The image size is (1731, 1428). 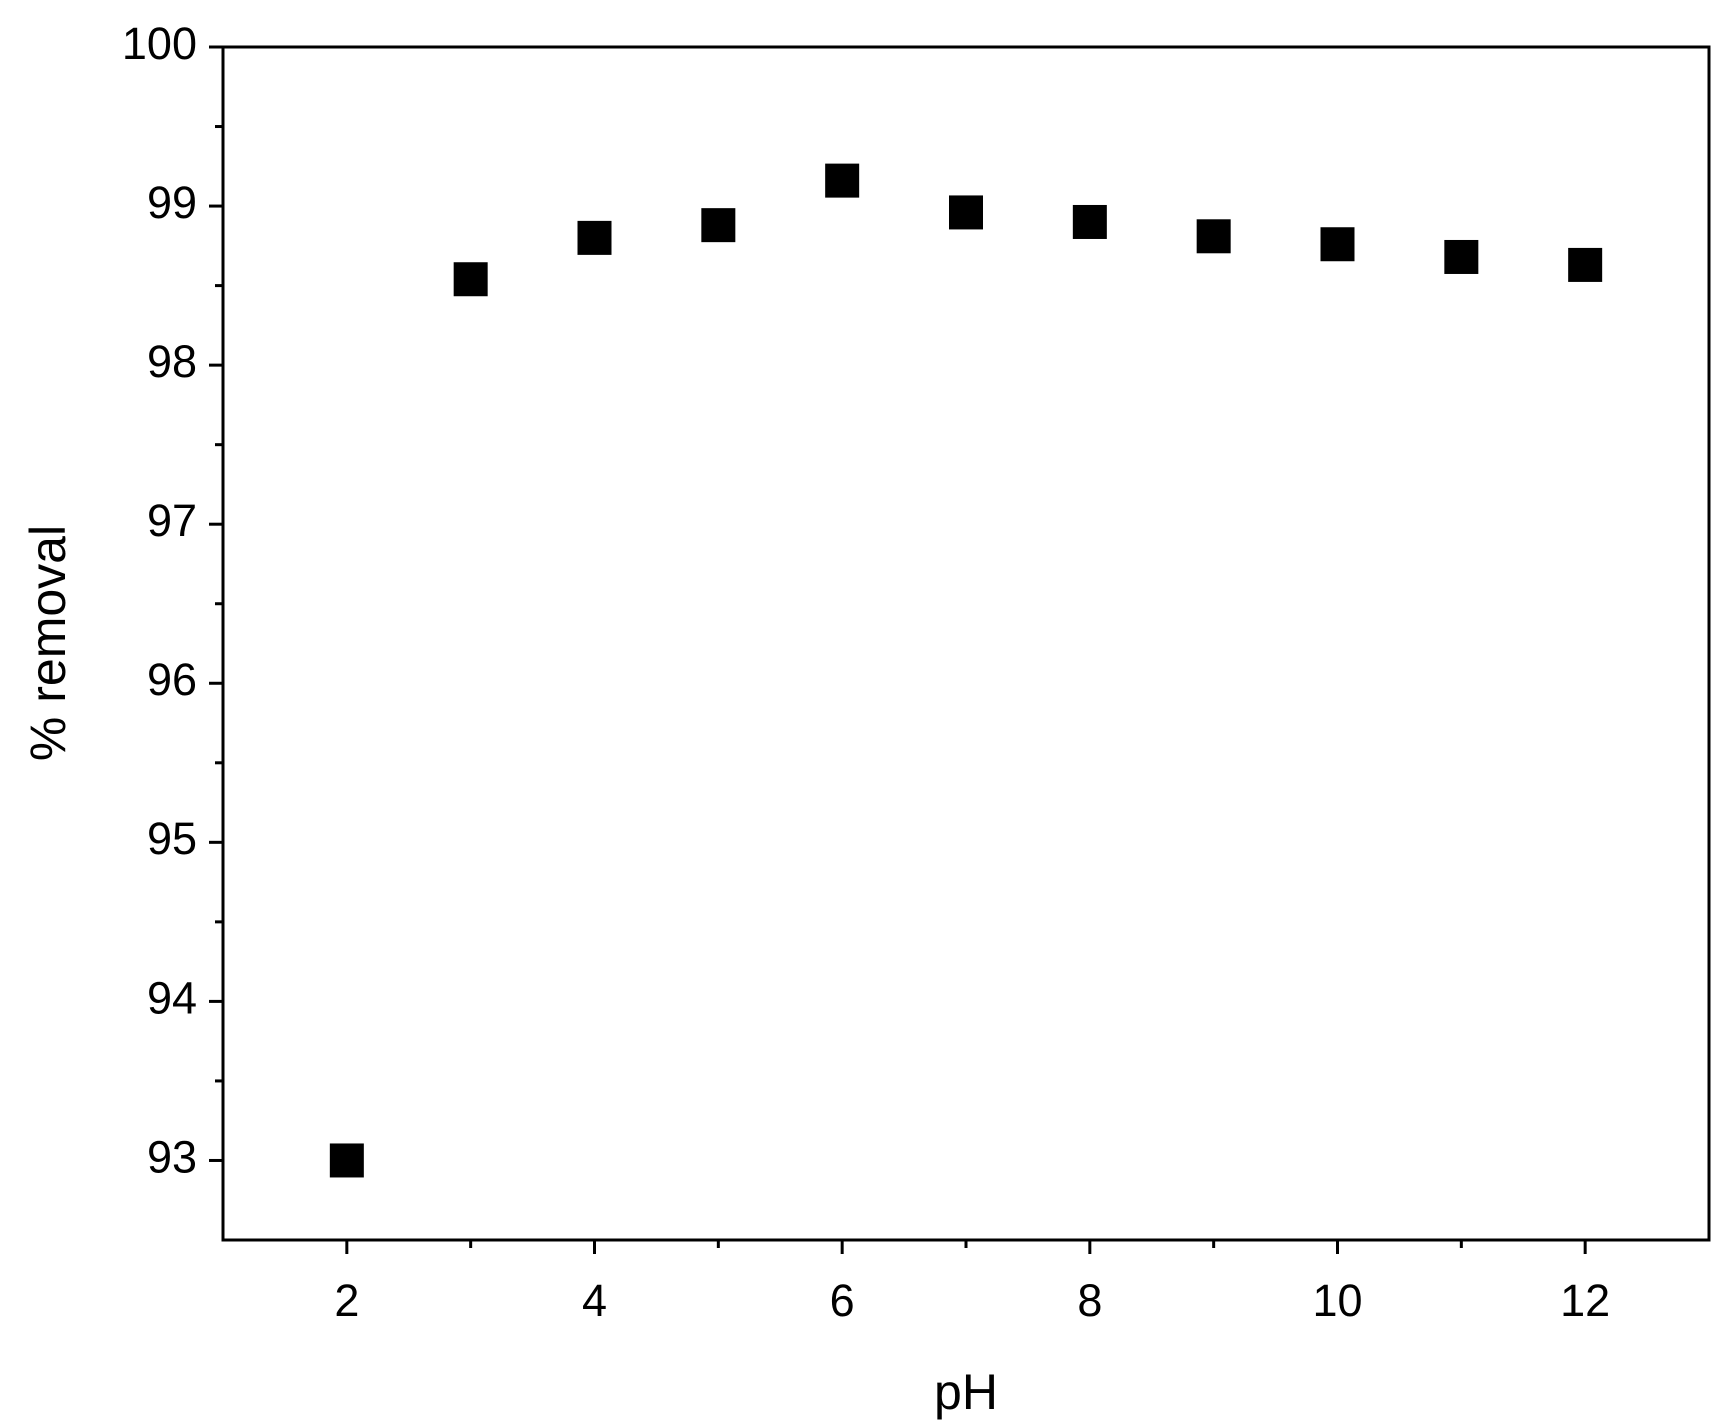 I want to click on y-tick-label: 99, so click(x=172, y=202).